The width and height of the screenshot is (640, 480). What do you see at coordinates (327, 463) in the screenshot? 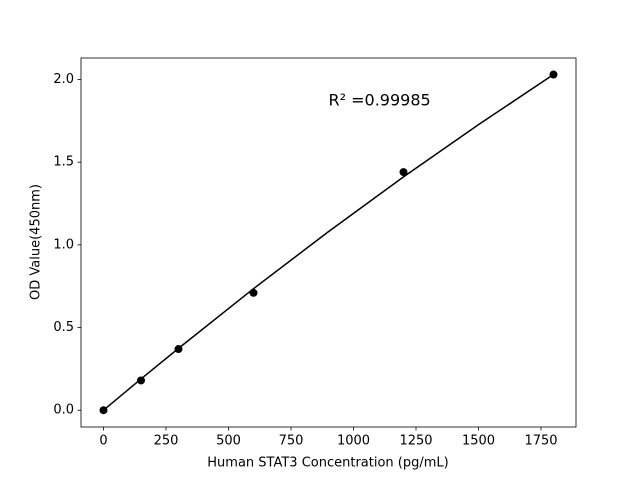
I see `x-axis-label: Human STAT3 Concentration (pg/mL)` at bounding box center [327, 463].